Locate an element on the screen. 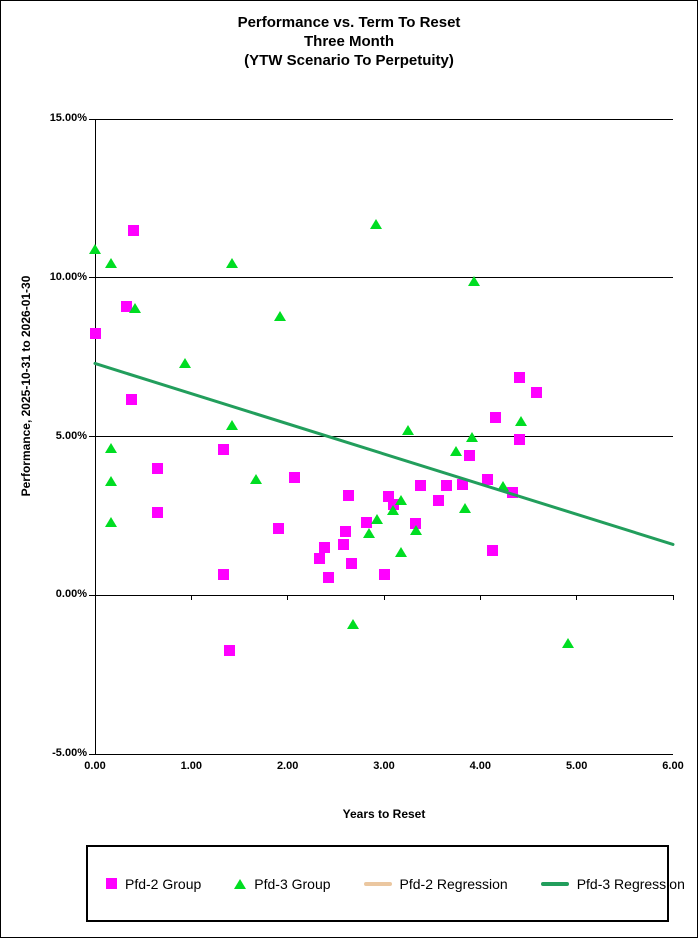 This screenshot has width=698, height=938. y-tick-label: 0.00% is located at coordinates (71, 594).